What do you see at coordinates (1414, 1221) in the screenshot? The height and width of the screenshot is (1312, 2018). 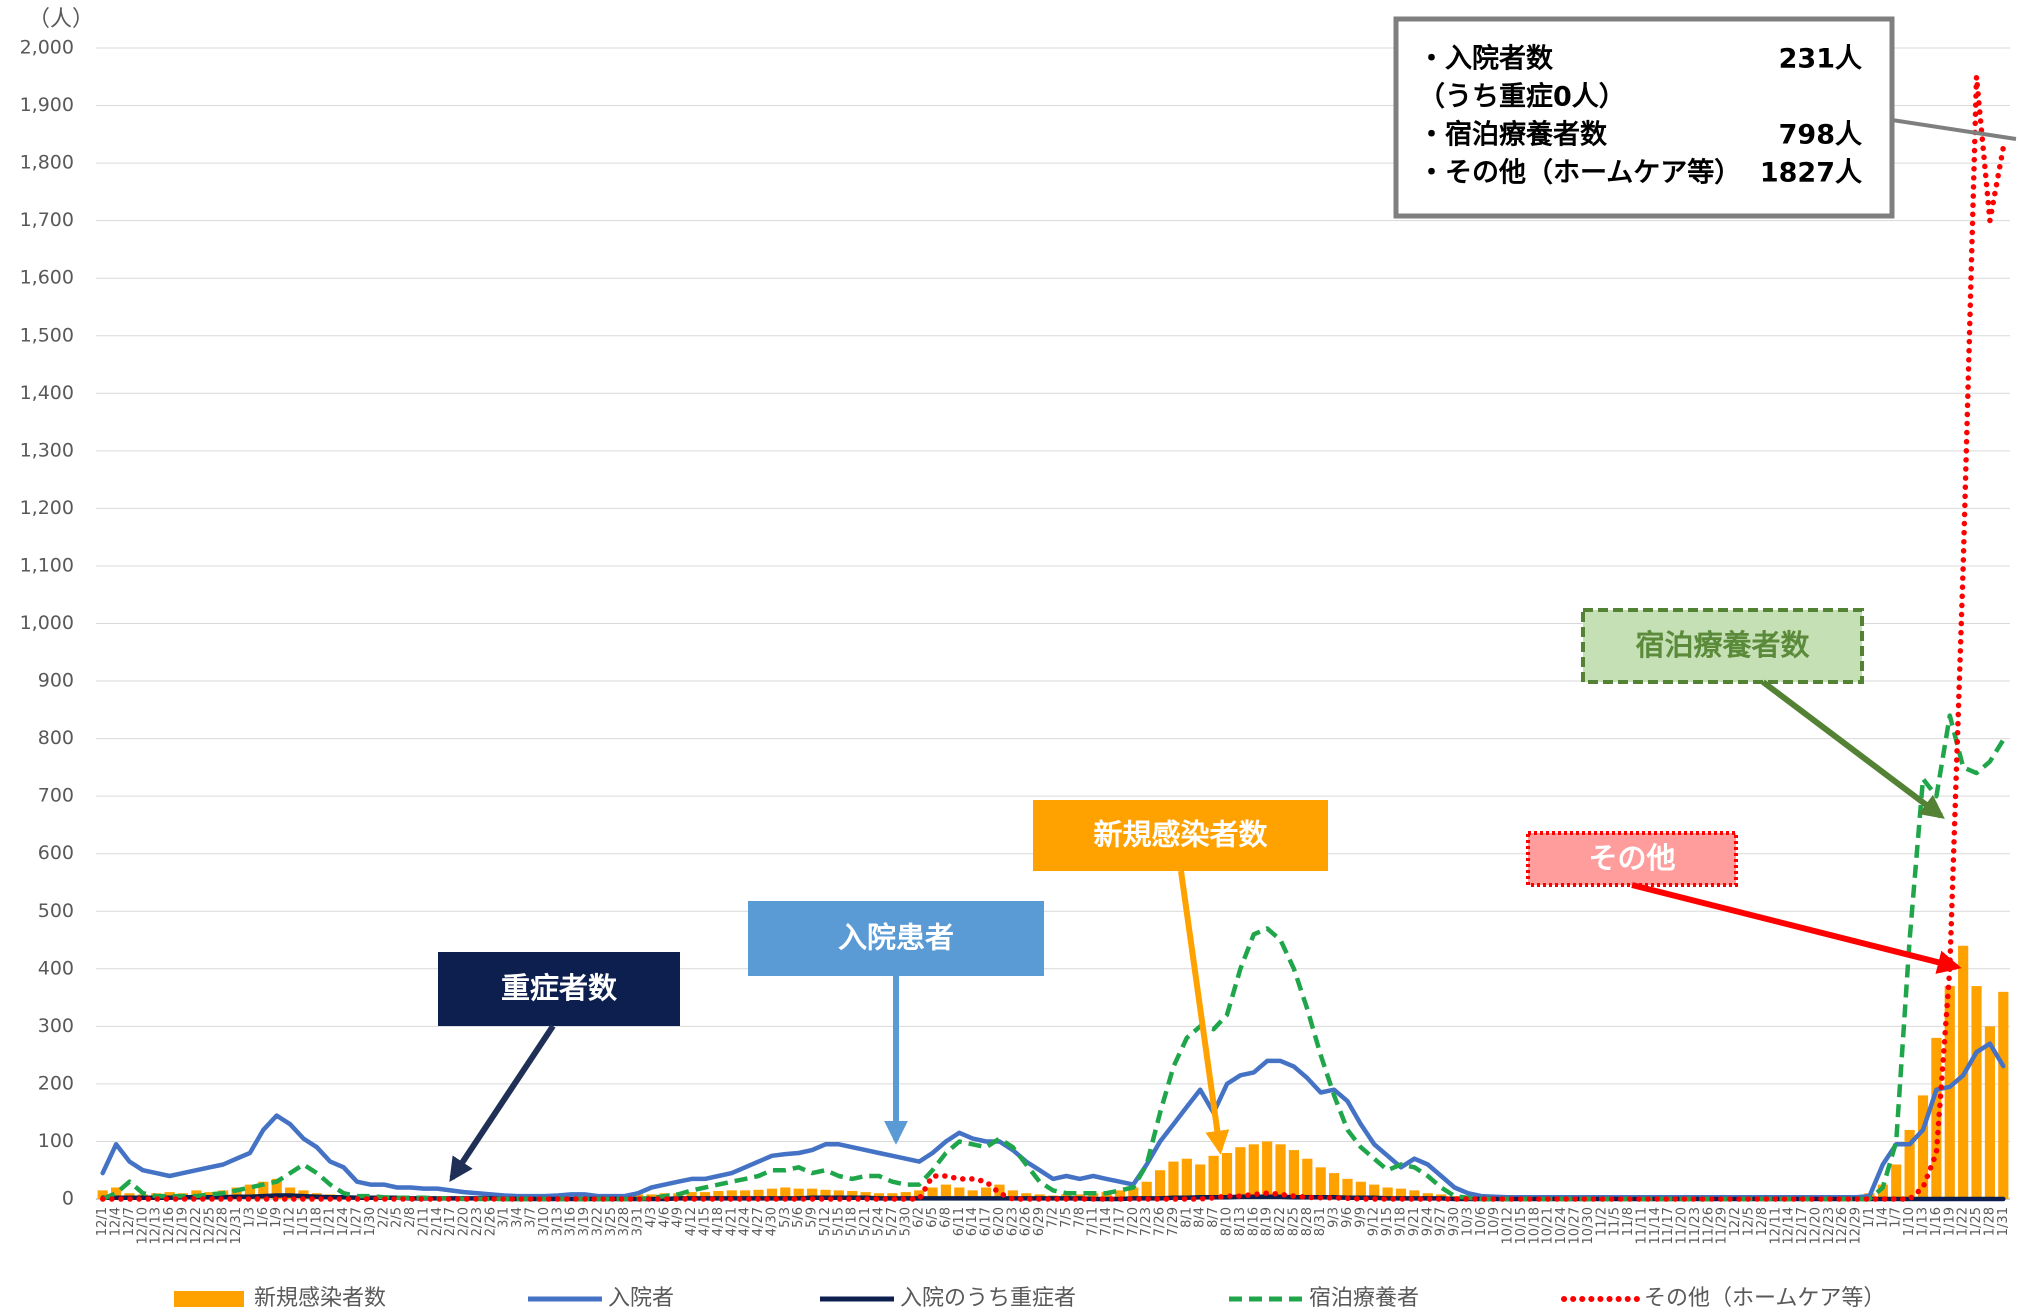 I see `x-tick-label: 9/21` at bounding box center [1414, 1221].